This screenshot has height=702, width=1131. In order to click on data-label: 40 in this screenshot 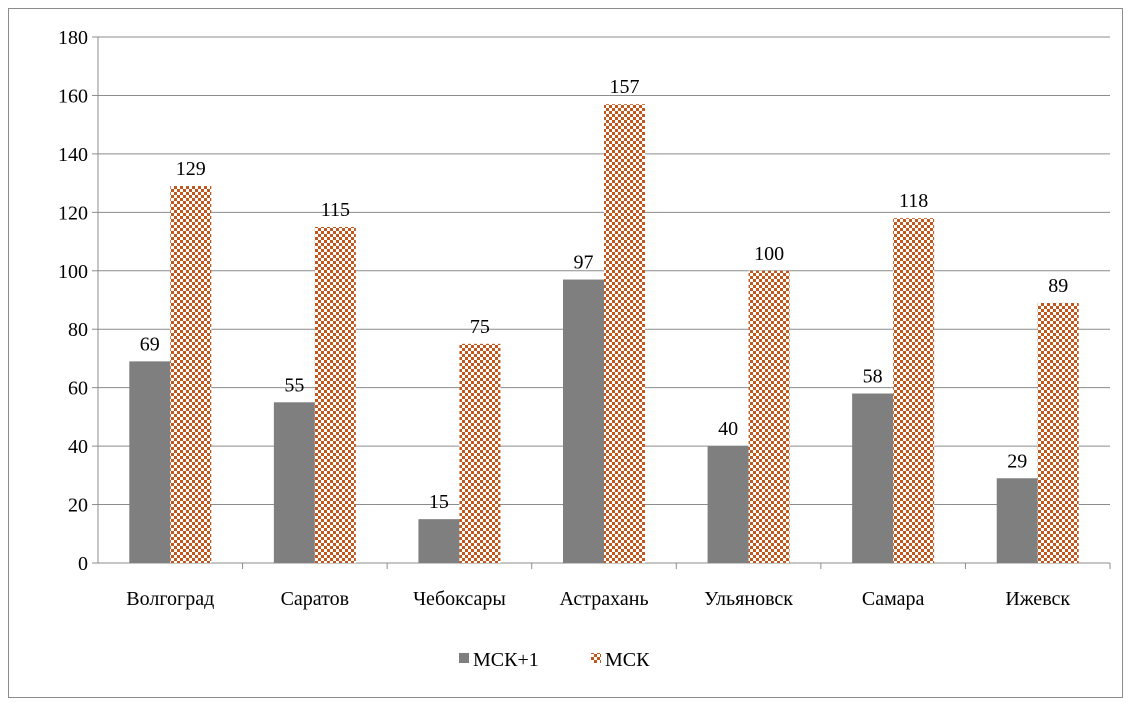, I will do `click(728, 429)`.